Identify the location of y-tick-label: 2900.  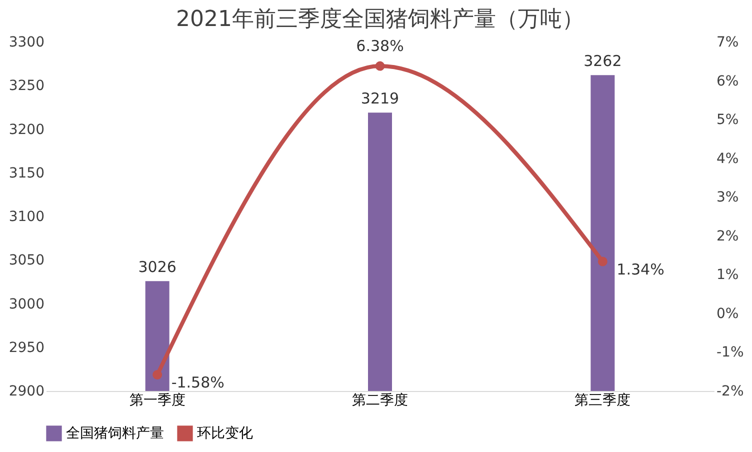
(26, 392).